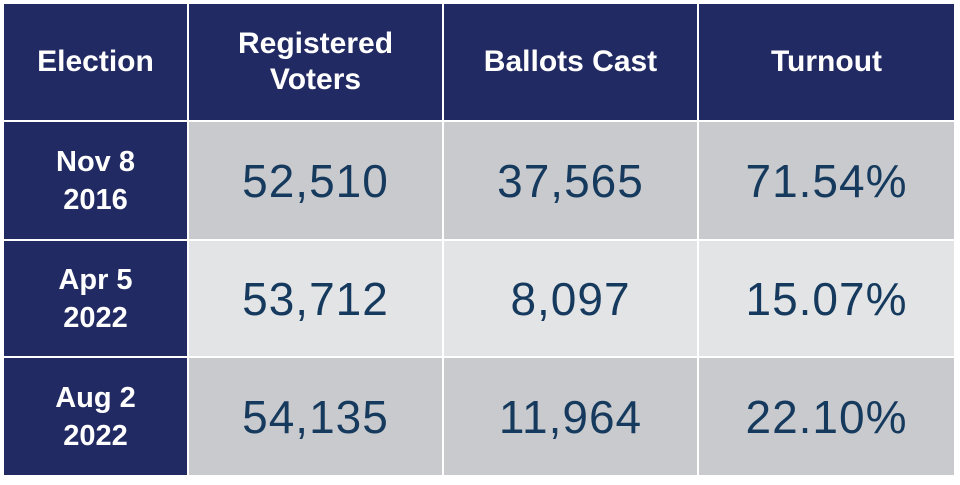  I want to click on value-cell-text: 53,712, so click(315, 298).